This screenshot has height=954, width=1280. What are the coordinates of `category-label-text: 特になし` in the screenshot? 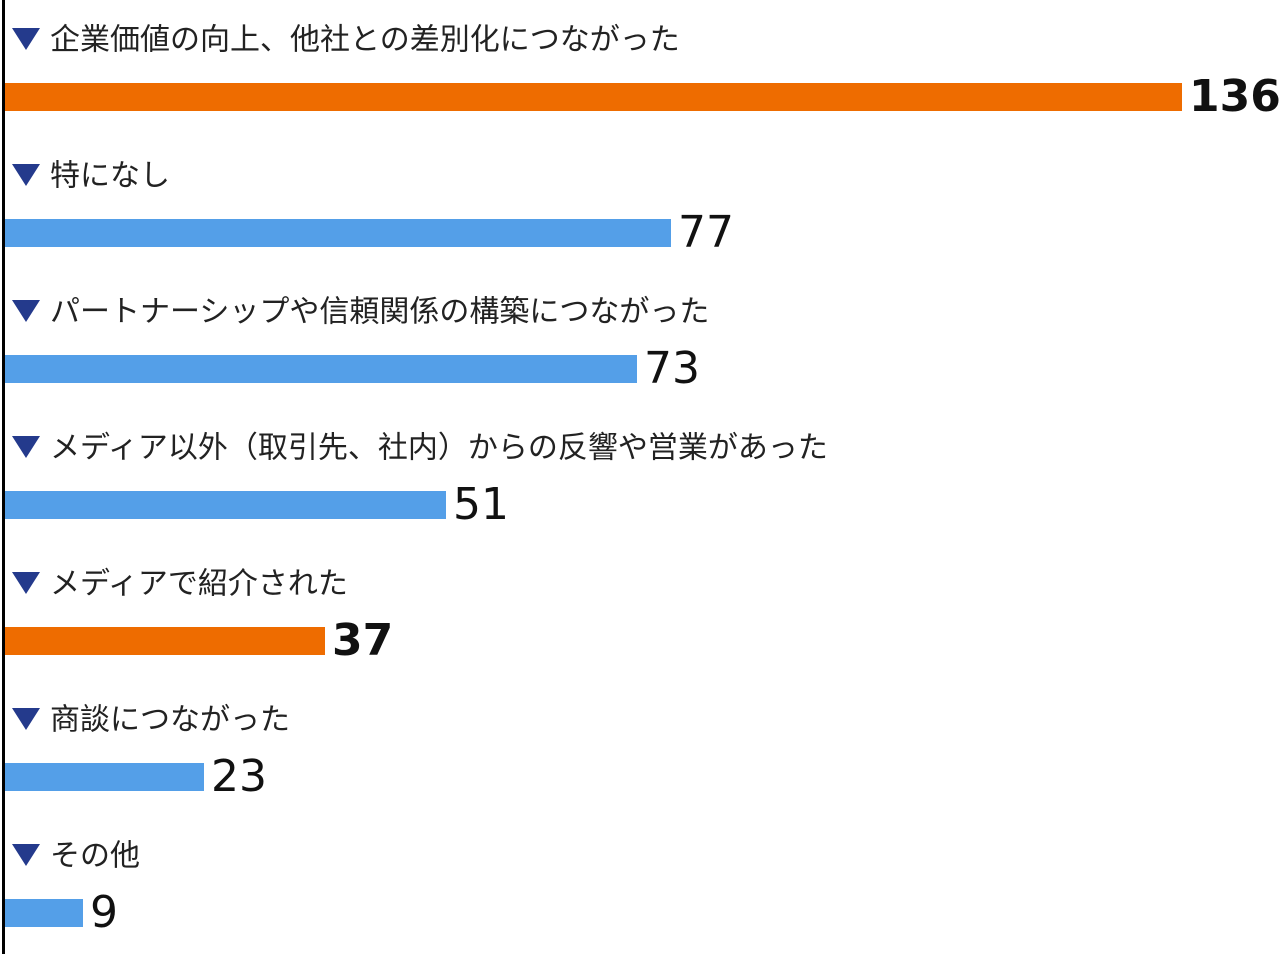 It's located at (110, 176).